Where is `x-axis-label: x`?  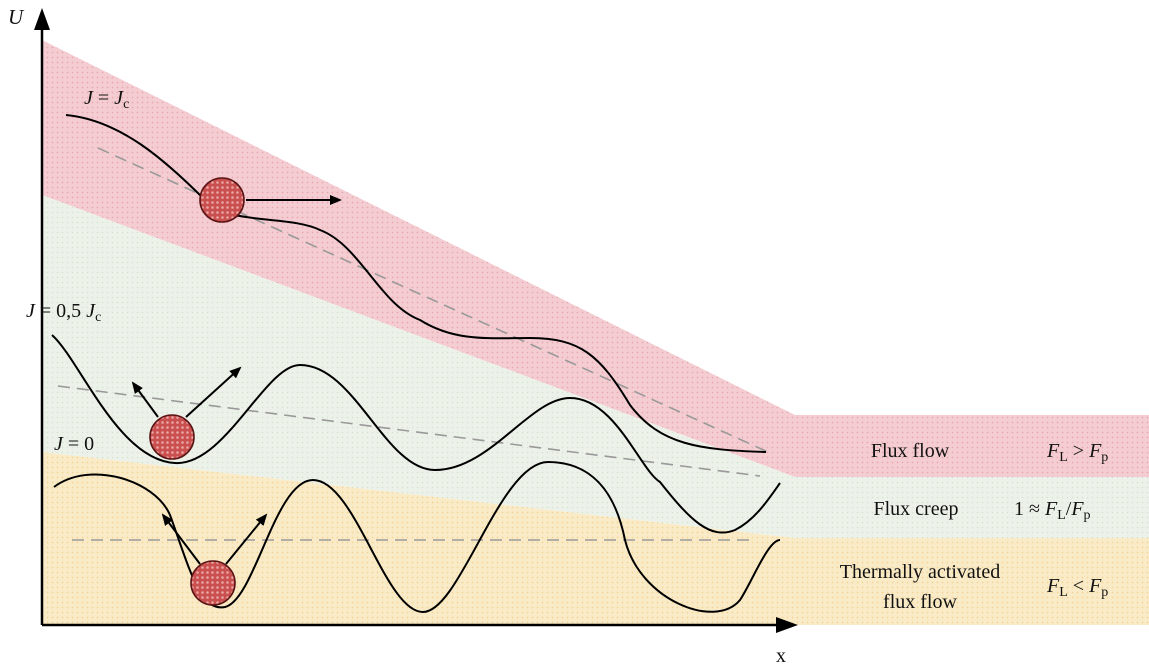 x-axis-label: x is located at coordinates (781, 655).